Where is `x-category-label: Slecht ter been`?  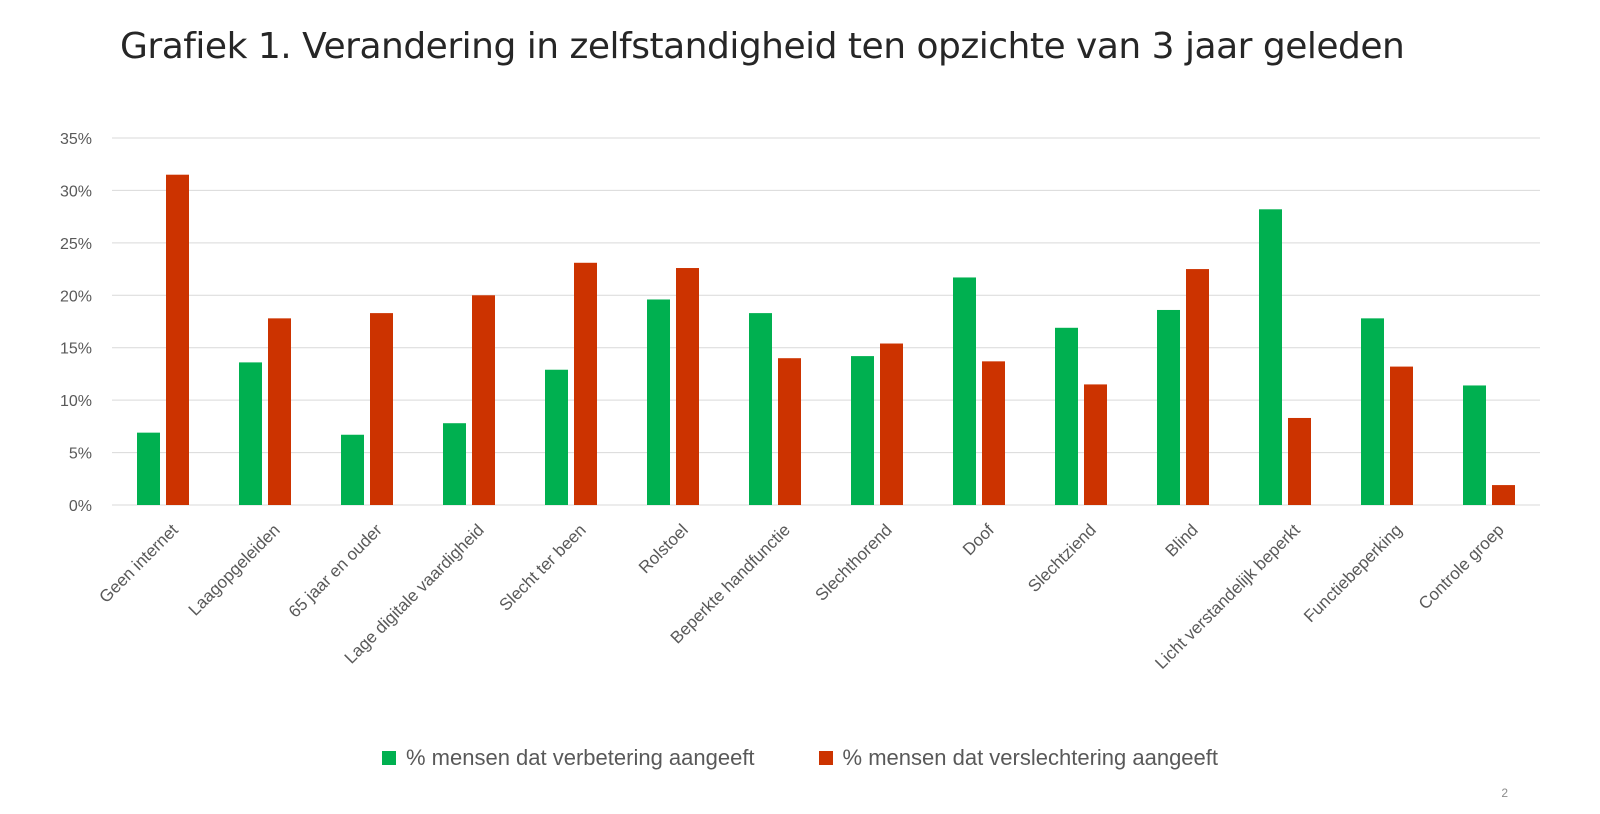 x-category-label: Slecht ter been is located at coordinates (543, 567).